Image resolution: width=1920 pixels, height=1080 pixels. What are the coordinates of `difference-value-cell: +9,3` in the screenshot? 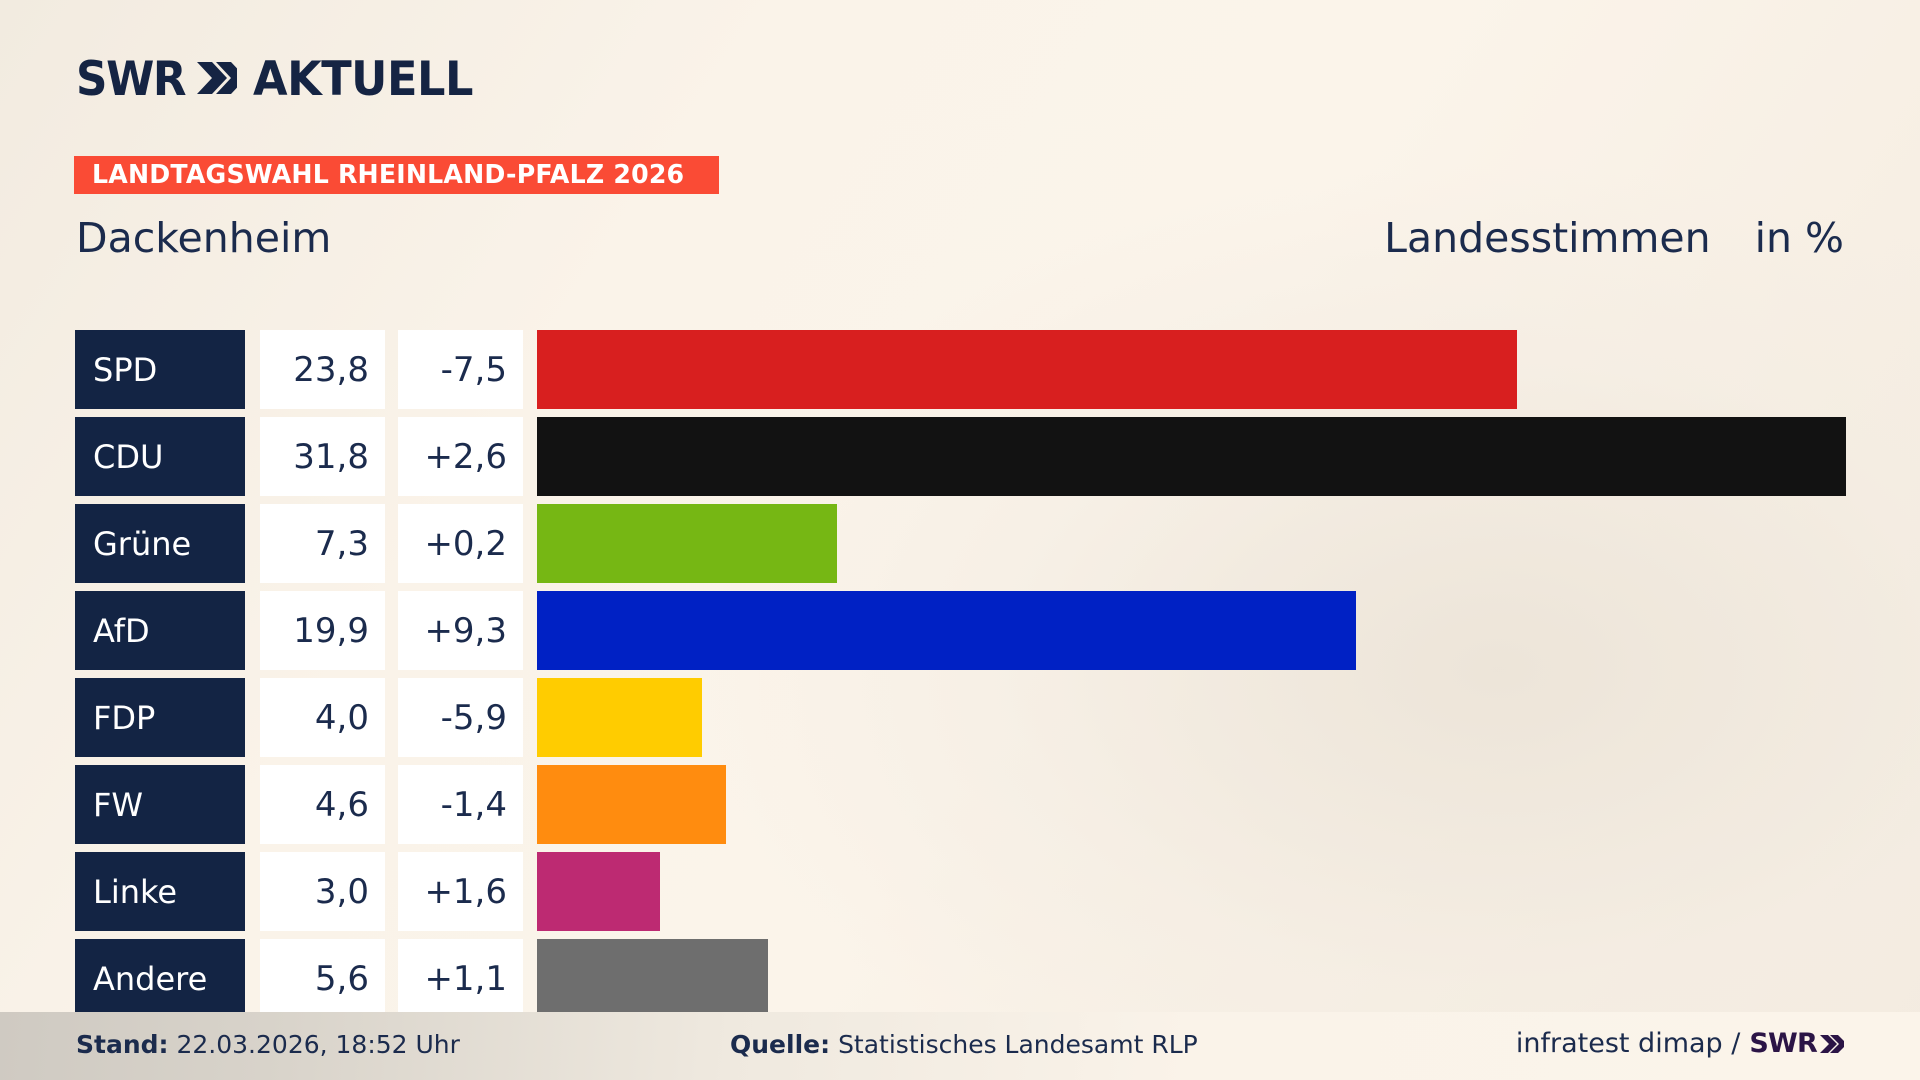 It's located at (460, 630).